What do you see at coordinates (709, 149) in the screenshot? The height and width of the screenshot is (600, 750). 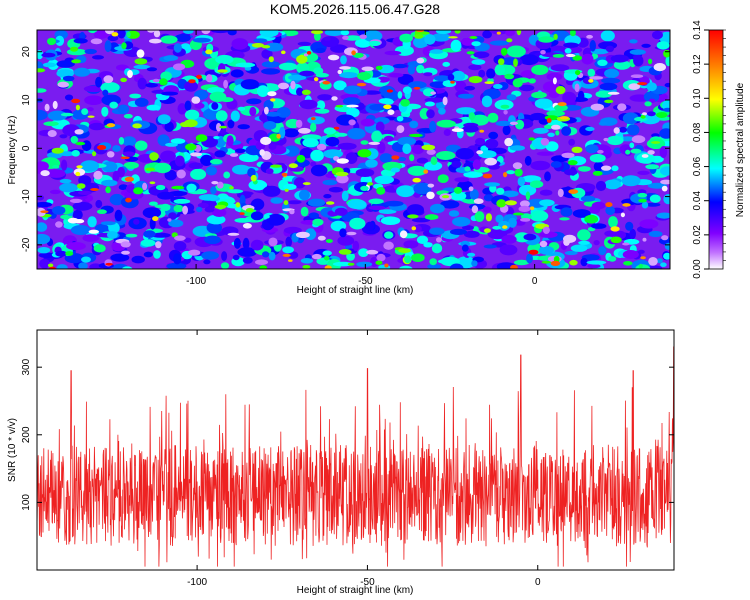 I see `colorbar-ticks: 0.00 0.02 0.04 0.06 0.08 0.10 0.12 0.14` at bounding box center [709, 149].